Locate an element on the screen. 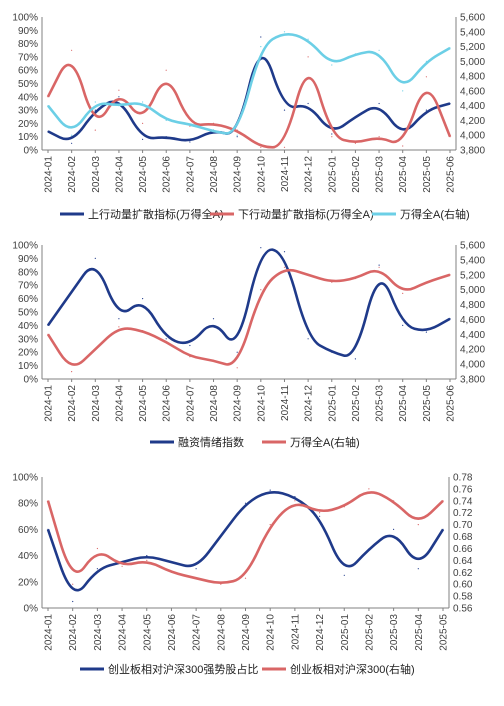 The image size is (504, 706). x-tick-label: 2024-04 is located at coordinates (123, 632).